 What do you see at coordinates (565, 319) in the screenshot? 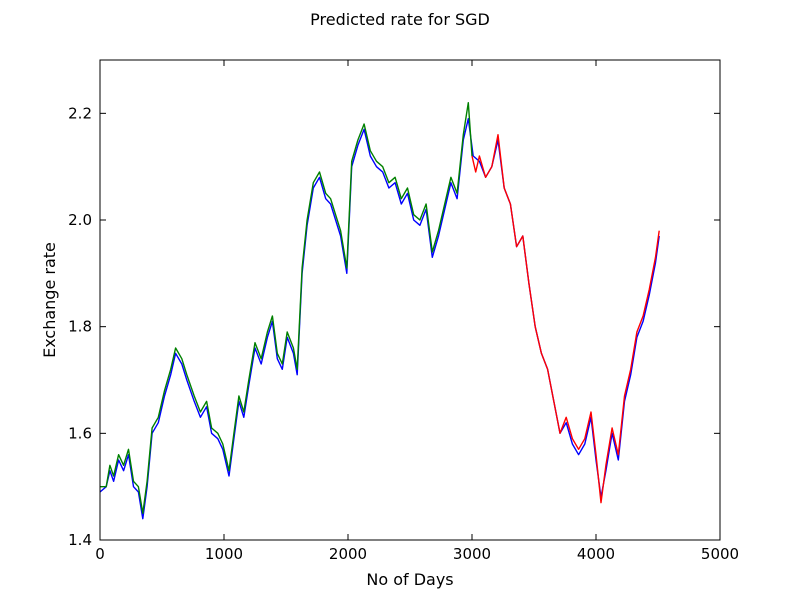
I see `series-line-predicted` at bounding box center [565, 319].